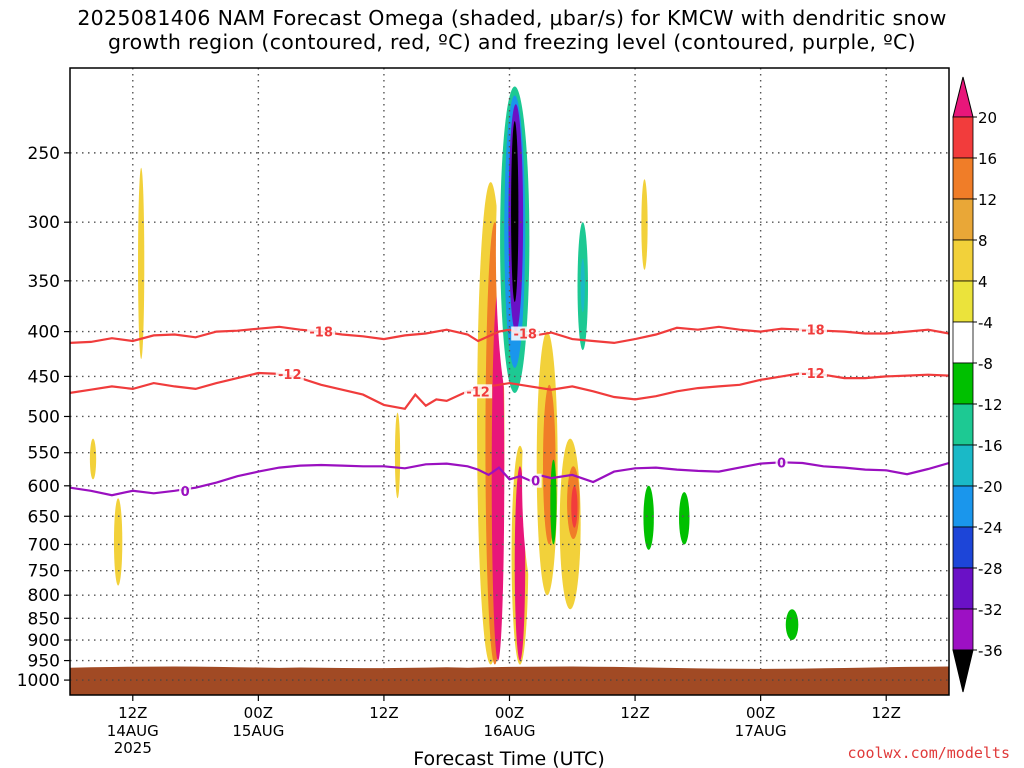 The width and height of the screenshot is (1024, 768). I want to click on y-tick-label: 600, so click(44, 487).